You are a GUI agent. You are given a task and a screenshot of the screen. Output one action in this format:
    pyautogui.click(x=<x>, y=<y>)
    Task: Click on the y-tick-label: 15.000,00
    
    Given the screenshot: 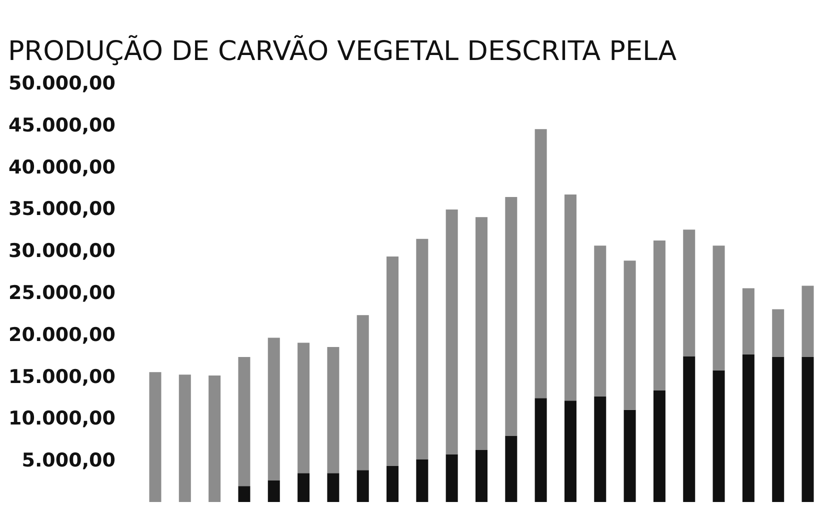 What is the action you would take?
    pyautogui.click(x=62, y=377)
    